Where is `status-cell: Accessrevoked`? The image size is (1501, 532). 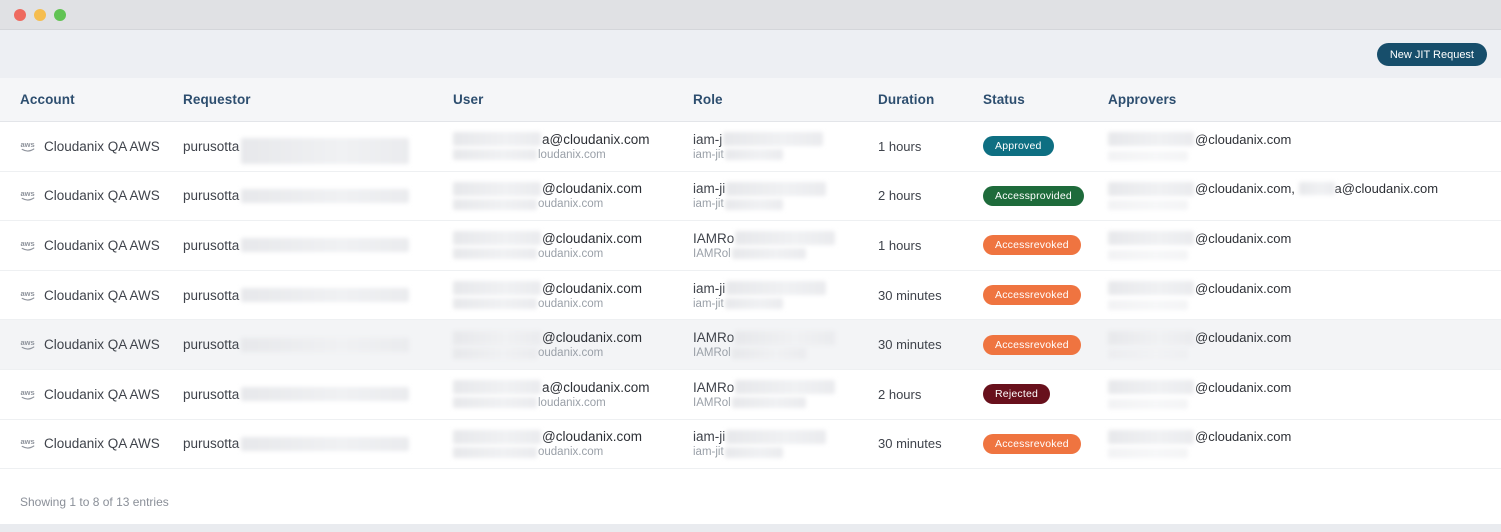 status-cell: Accessrevoked is located at coordinates (1045, 443).